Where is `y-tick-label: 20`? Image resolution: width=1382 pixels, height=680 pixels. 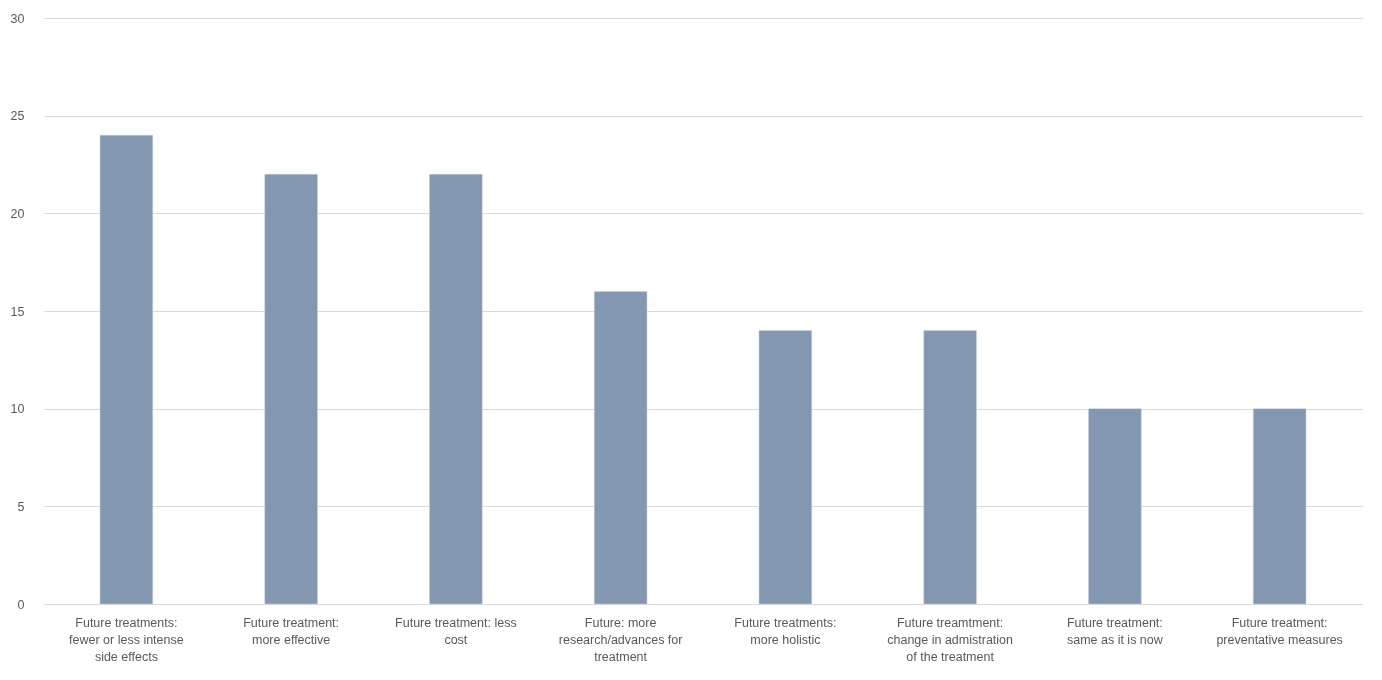
y-tick-label: 20 is located at coordinates (17, 213).